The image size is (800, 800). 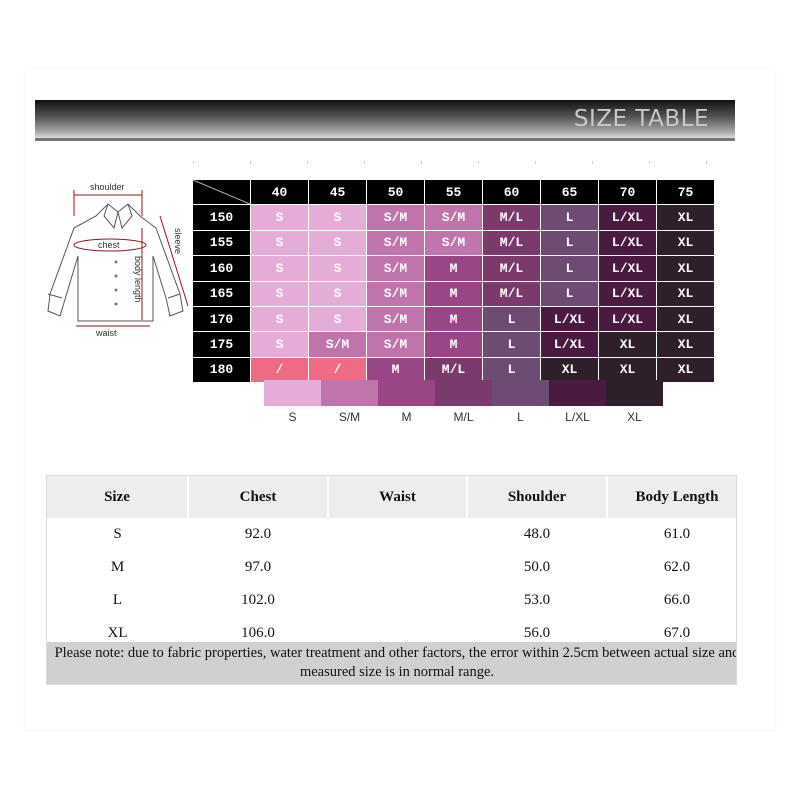 I want to click on legend-label: S/M, so click(x=349, y=417).